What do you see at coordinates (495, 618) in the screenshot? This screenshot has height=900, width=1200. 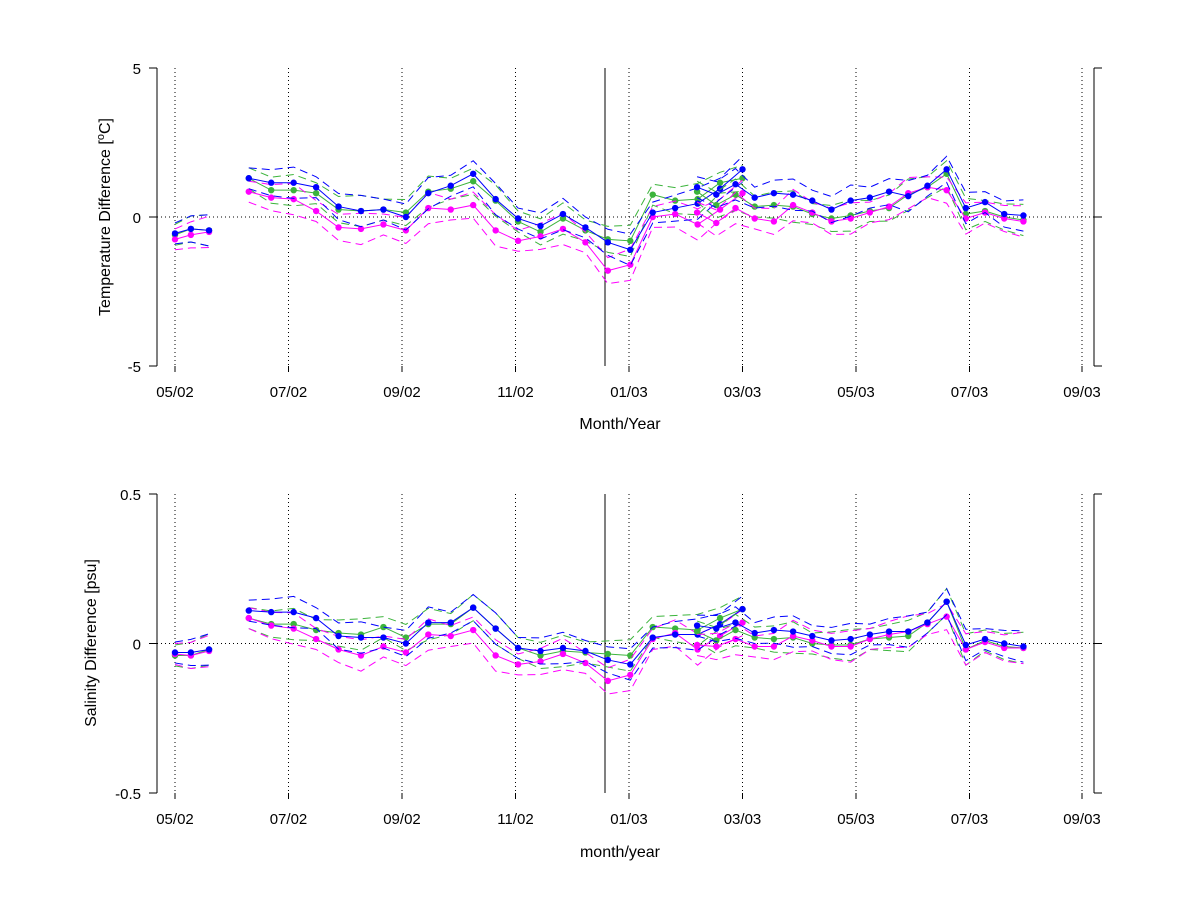 I see `salinity-green-series-envelope` at bounding box center [495, 618].